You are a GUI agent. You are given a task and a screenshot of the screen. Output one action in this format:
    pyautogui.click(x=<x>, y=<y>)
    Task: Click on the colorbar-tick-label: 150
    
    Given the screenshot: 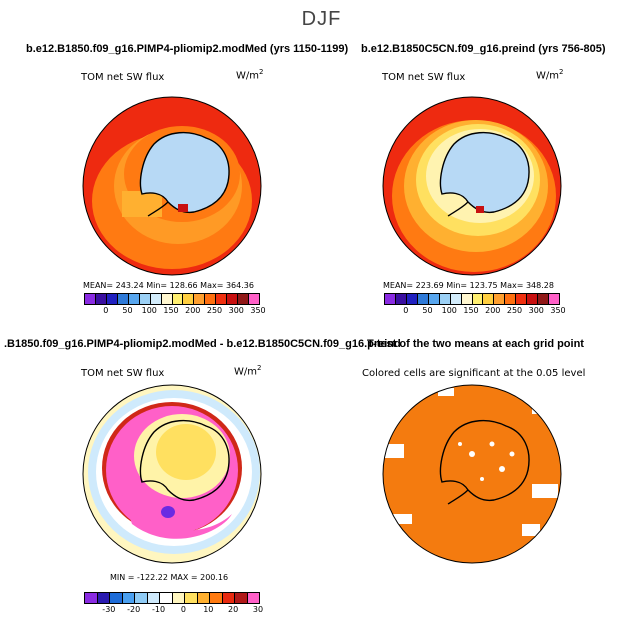 What is the action you would take?
    pyautogui.click(x=471, y=310)
    